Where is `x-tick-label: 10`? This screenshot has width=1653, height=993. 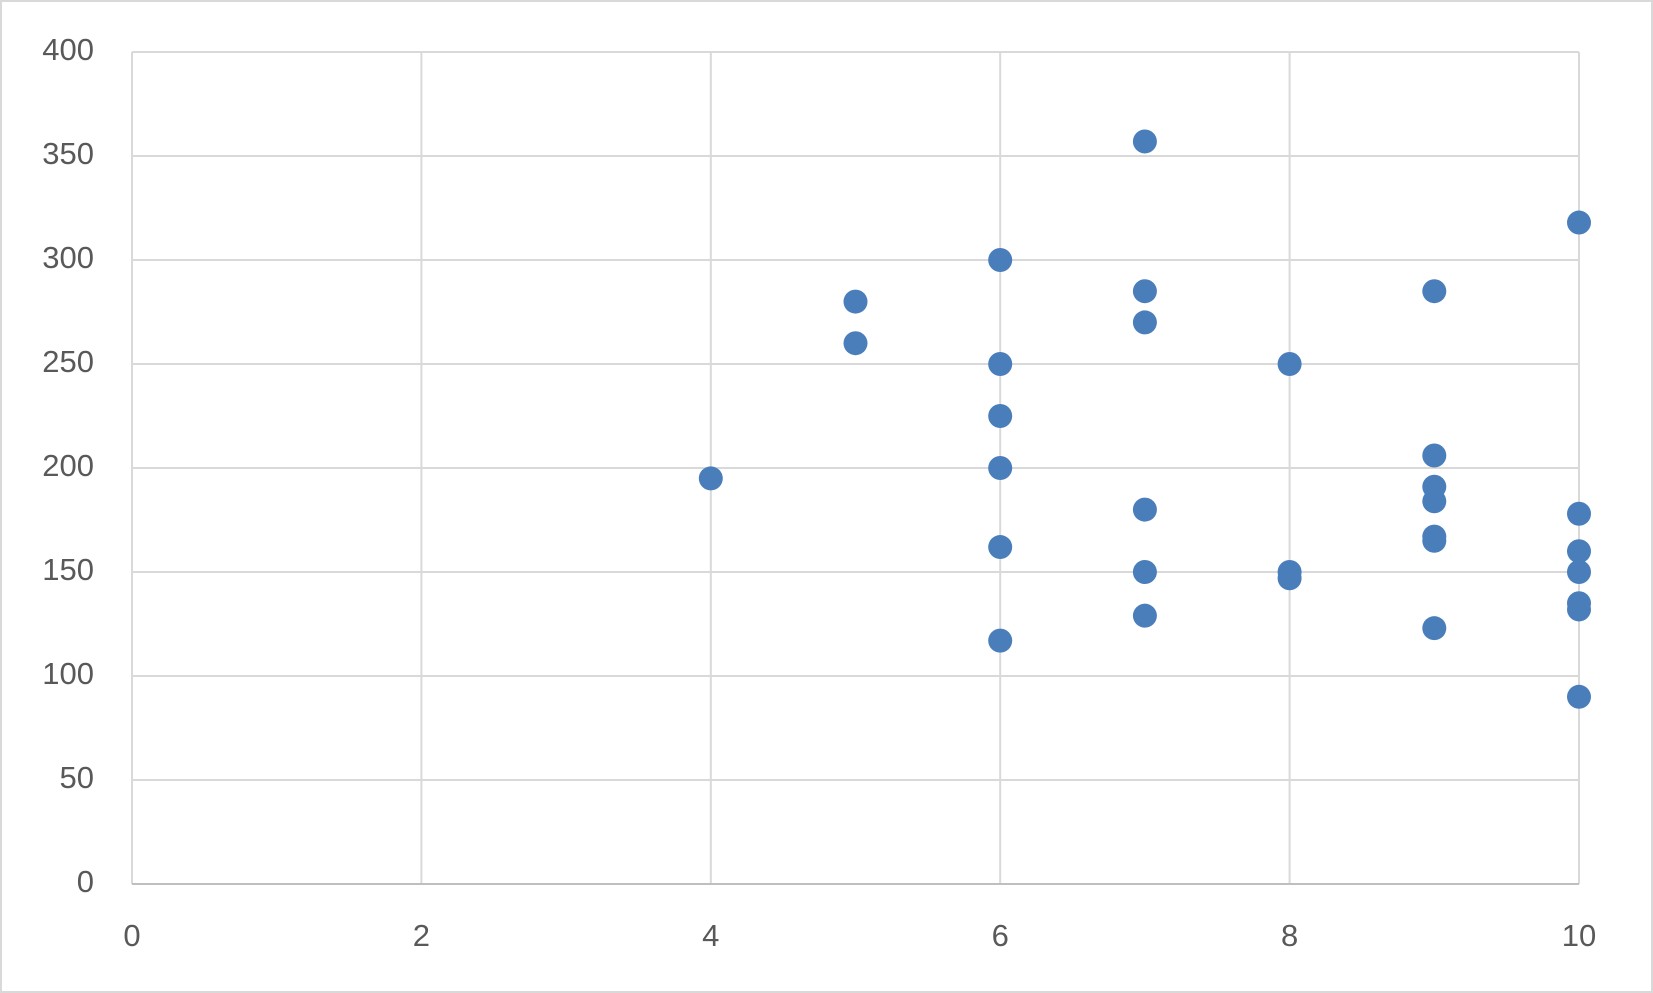 x-tick-label: 10 is located at coordinates (1579, 935).